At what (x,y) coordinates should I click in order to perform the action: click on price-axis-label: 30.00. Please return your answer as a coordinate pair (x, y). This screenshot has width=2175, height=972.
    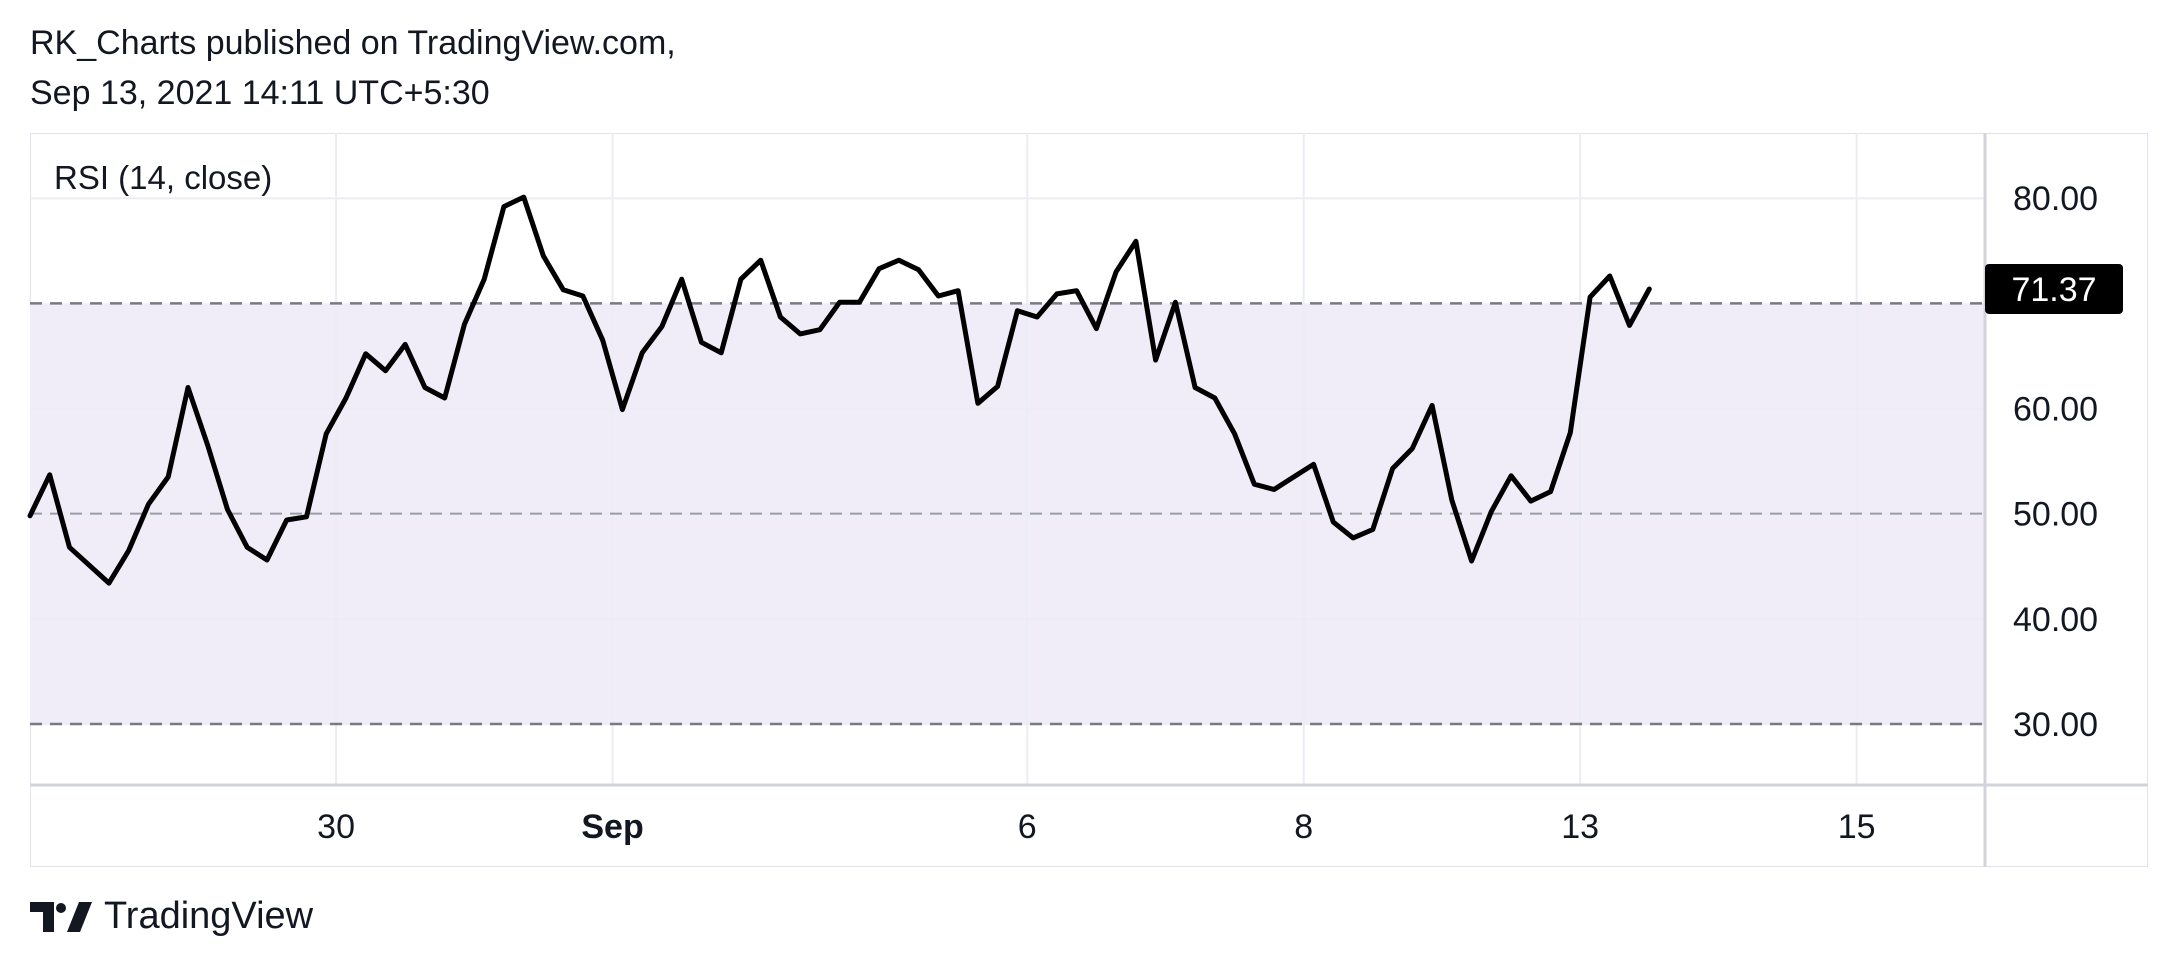
    Looking at the image, I should click on (2055, 725).